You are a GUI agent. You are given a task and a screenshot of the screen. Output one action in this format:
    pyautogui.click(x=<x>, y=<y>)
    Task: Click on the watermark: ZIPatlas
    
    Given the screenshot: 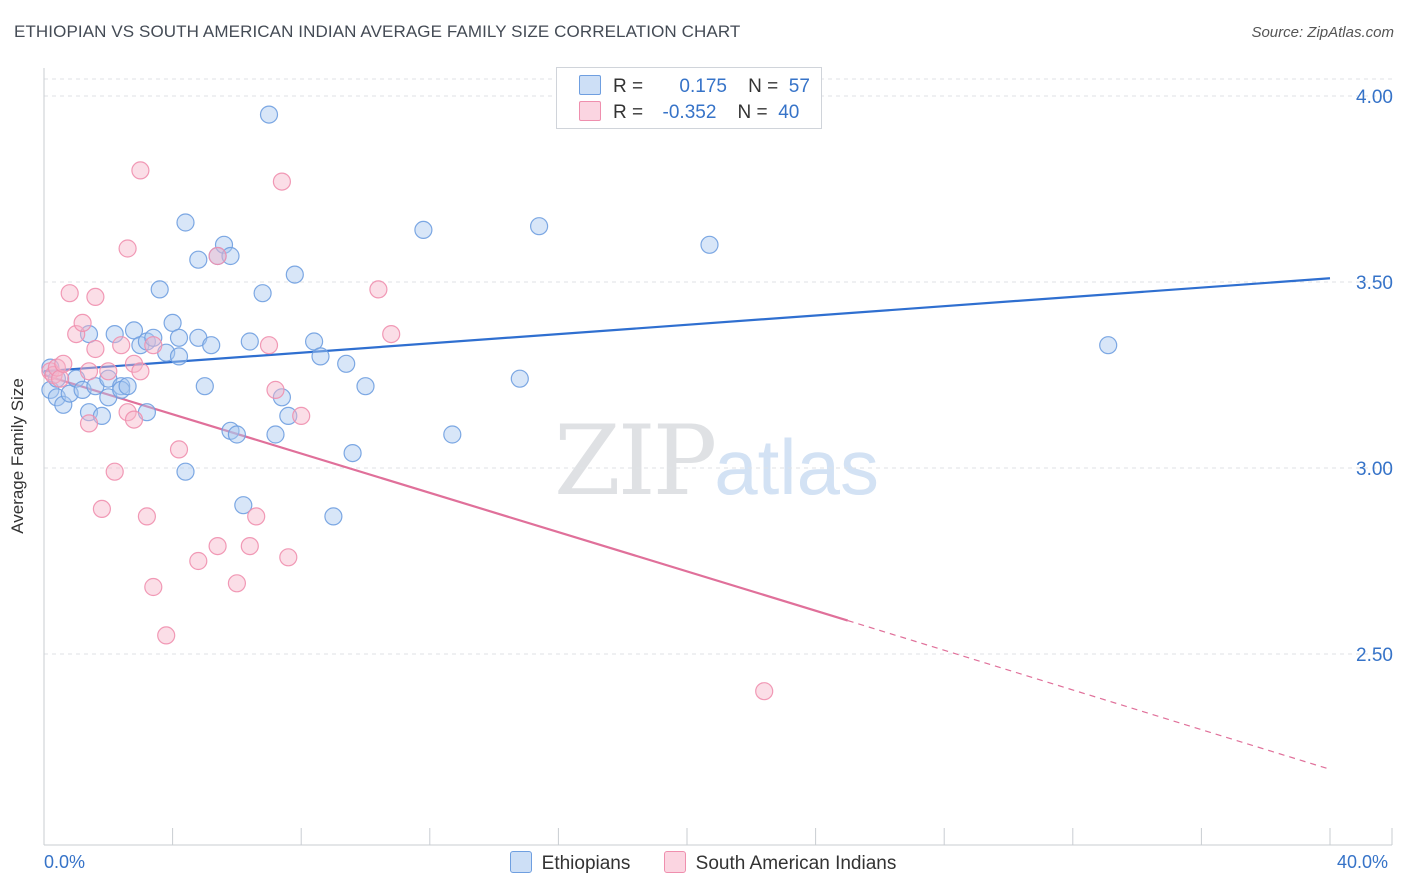 What is the action you would take?
    pyautogui.click(x=716, y=461)
    